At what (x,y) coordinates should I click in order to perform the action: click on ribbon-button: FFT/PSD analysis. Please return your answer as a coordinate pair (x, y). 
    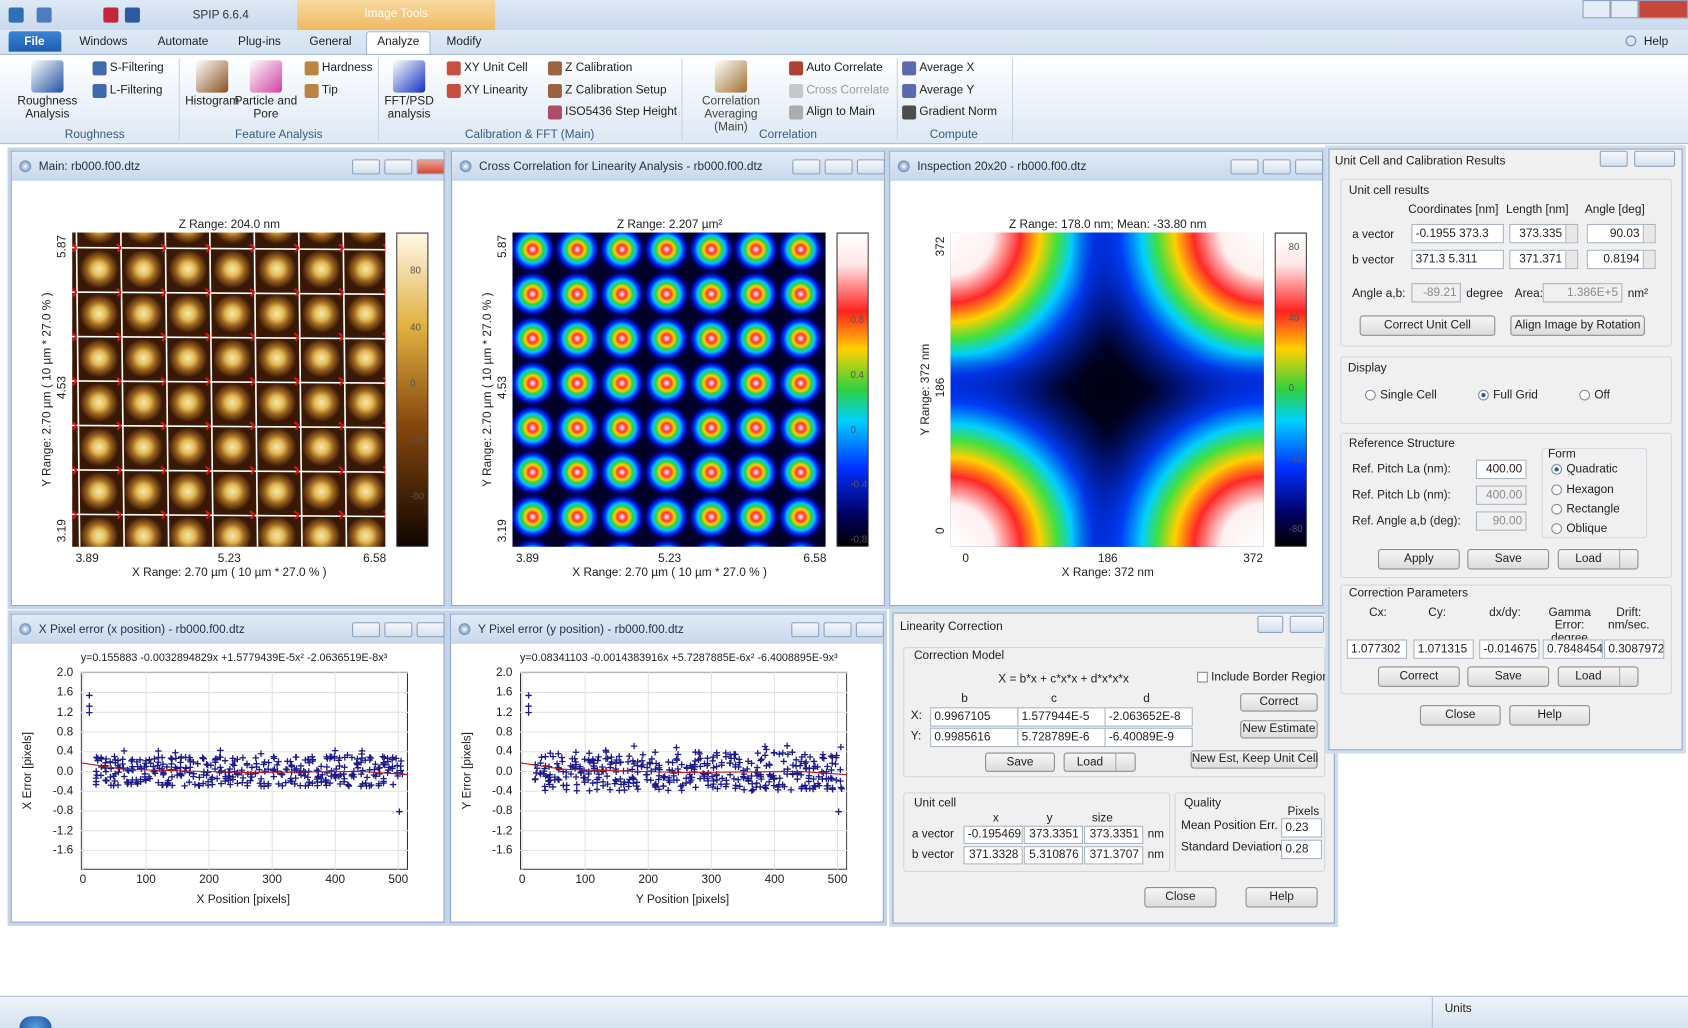
    Looking at the image, I should click on (409, 107).